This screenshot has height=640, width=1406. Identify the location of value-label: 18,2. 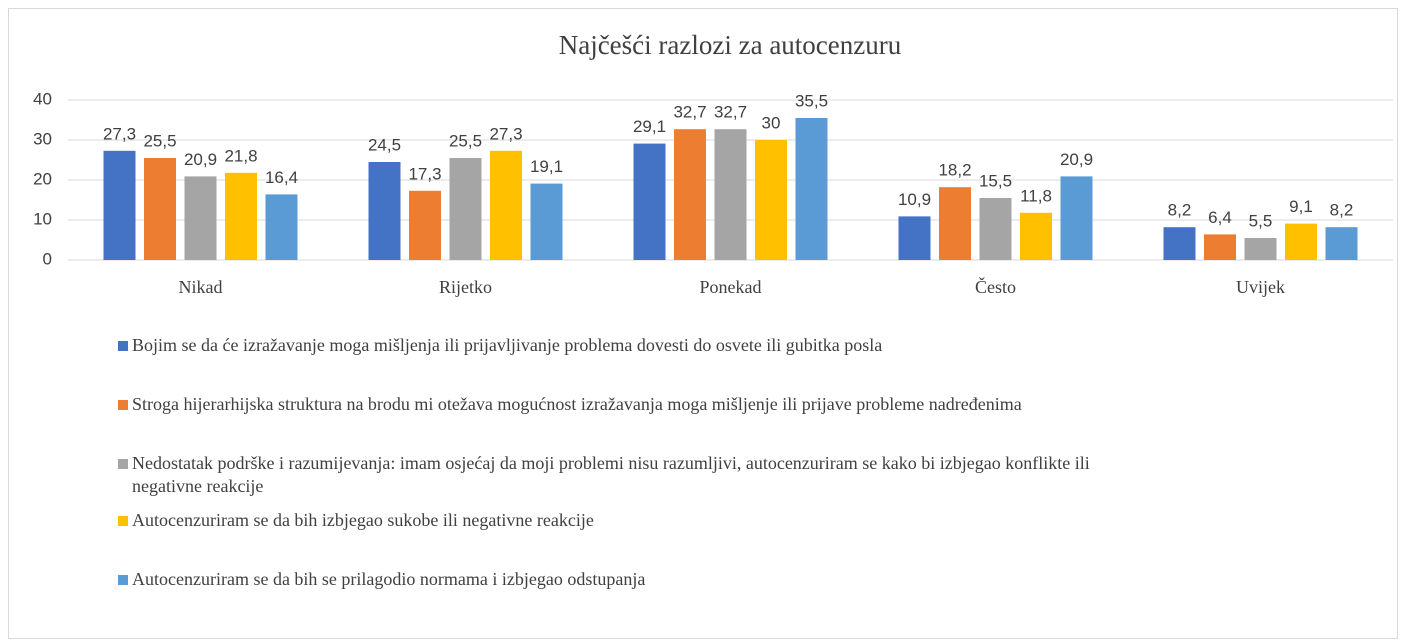
(954, 170).